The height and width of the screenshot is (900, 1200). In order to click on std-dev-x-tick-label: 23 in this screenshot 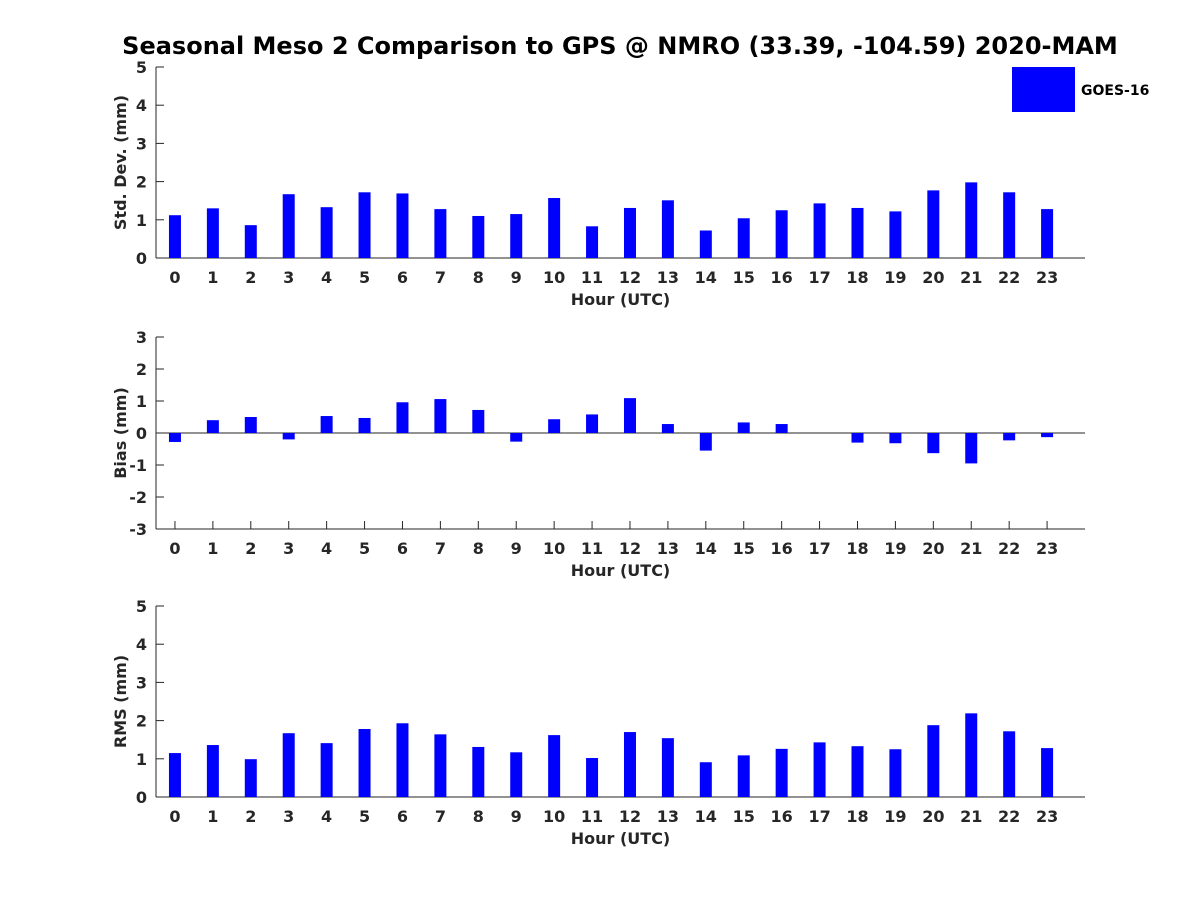, I will do `click(1047, 277)`.